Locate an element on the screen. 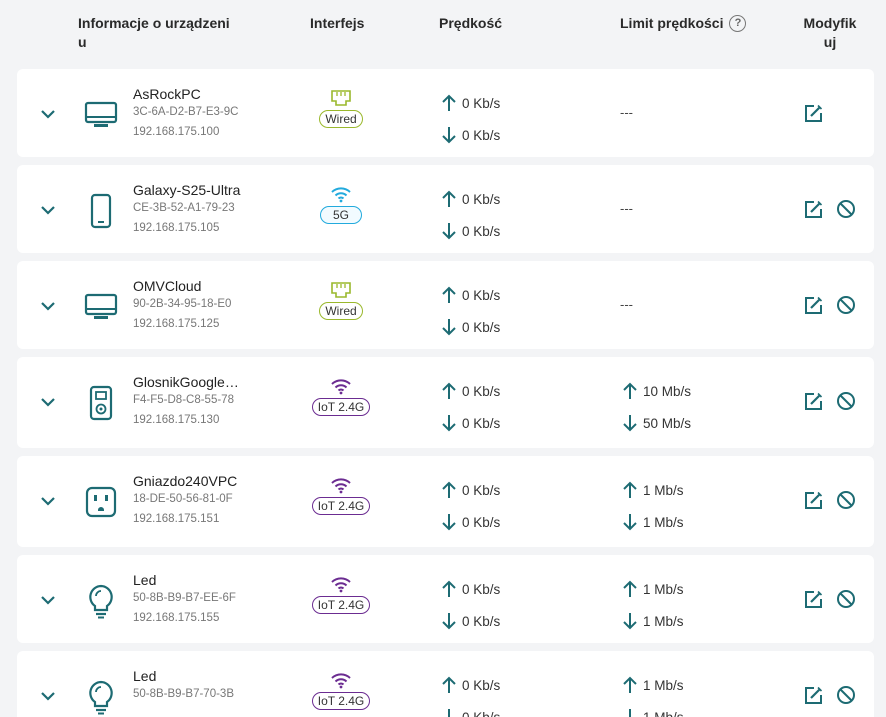 The image size is (886, 717). header-speed-limit: Limit prędkości ? is located at coordinates (683, 23).